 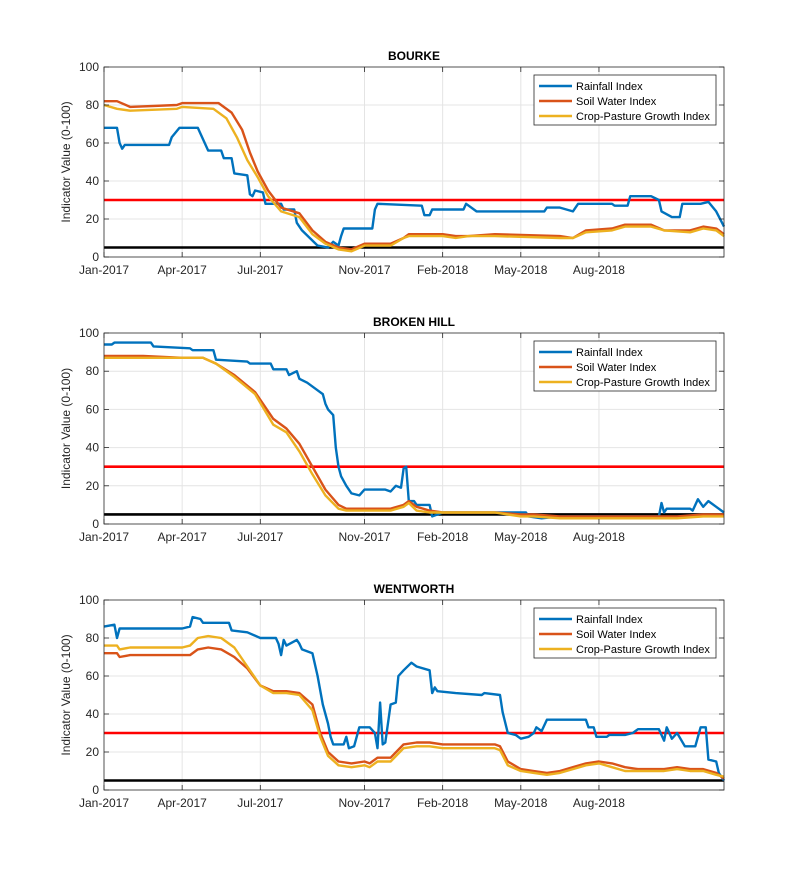 I want to click on chart-title: WENTWORTH, so click(x=414, y=589).